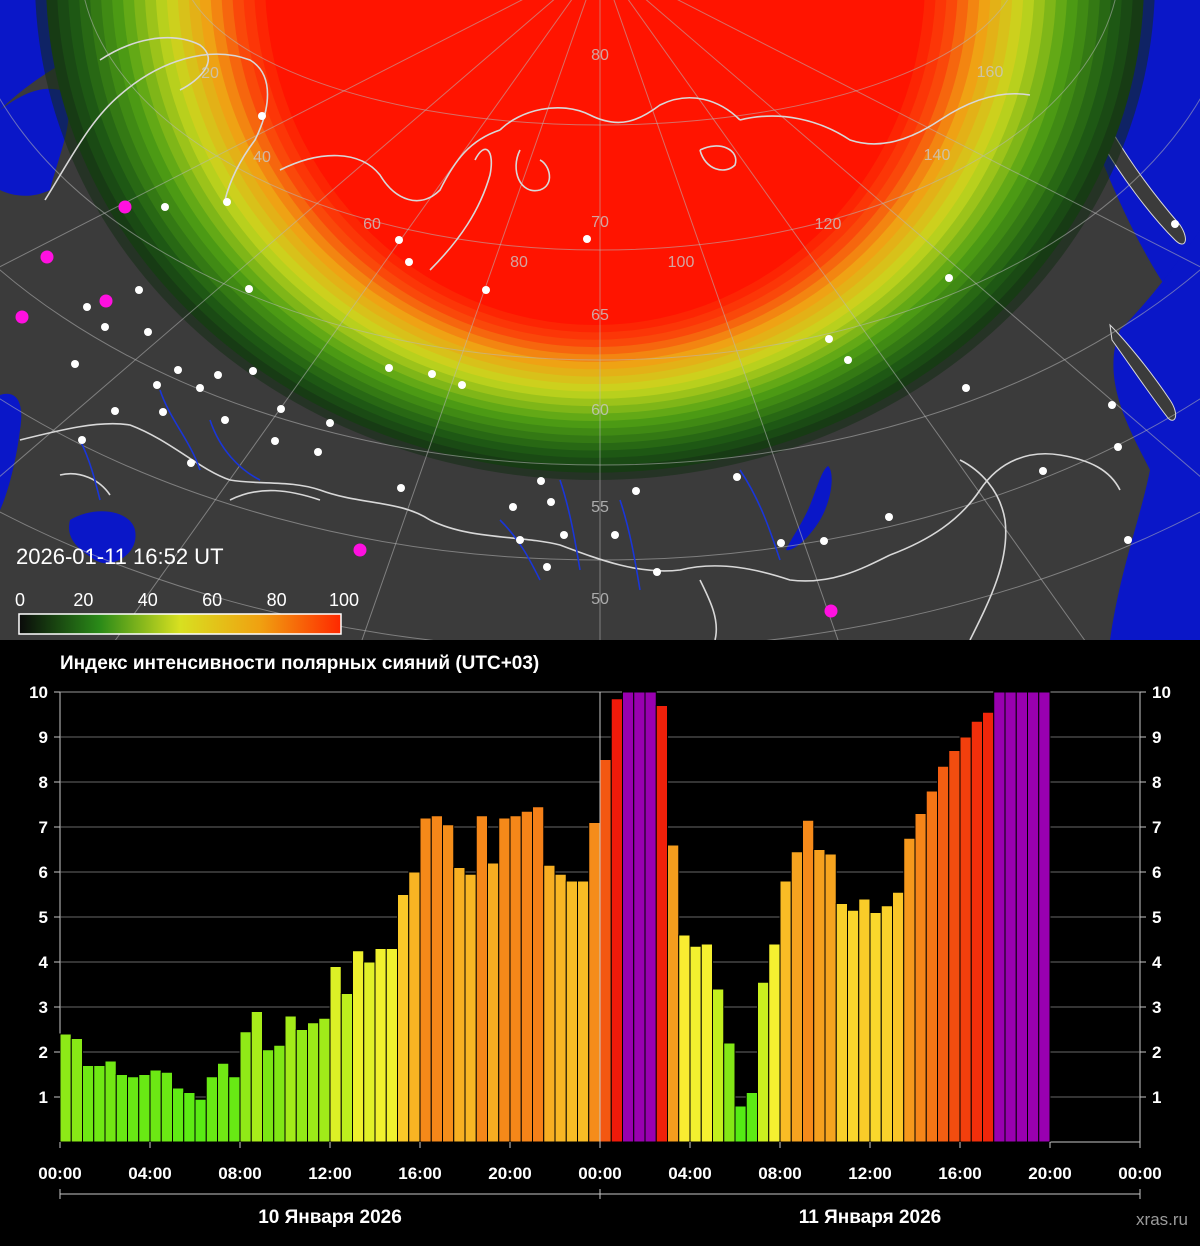 This screenshot has width=1200, height=1246. I want to click on watermark: xras.ru, so click(1162, 1219).